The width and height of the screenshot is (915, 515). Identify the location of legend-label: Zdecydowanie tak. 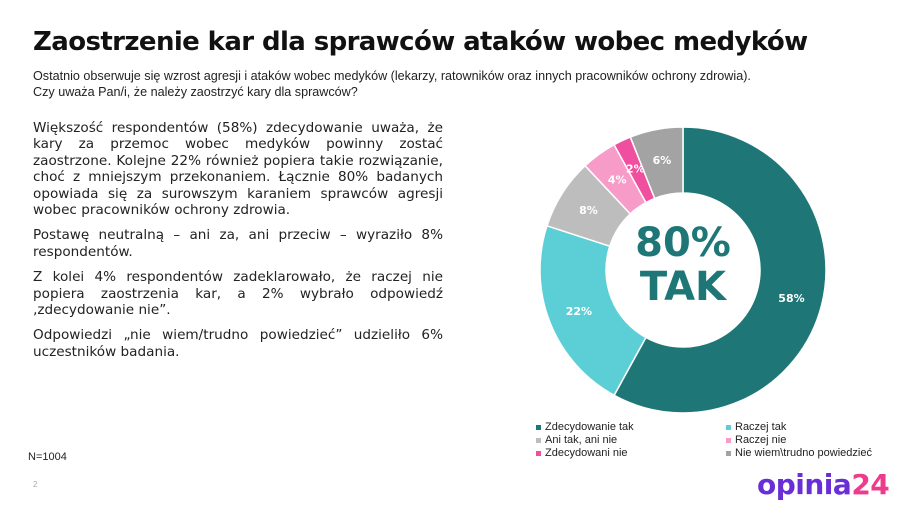
(589, 427).